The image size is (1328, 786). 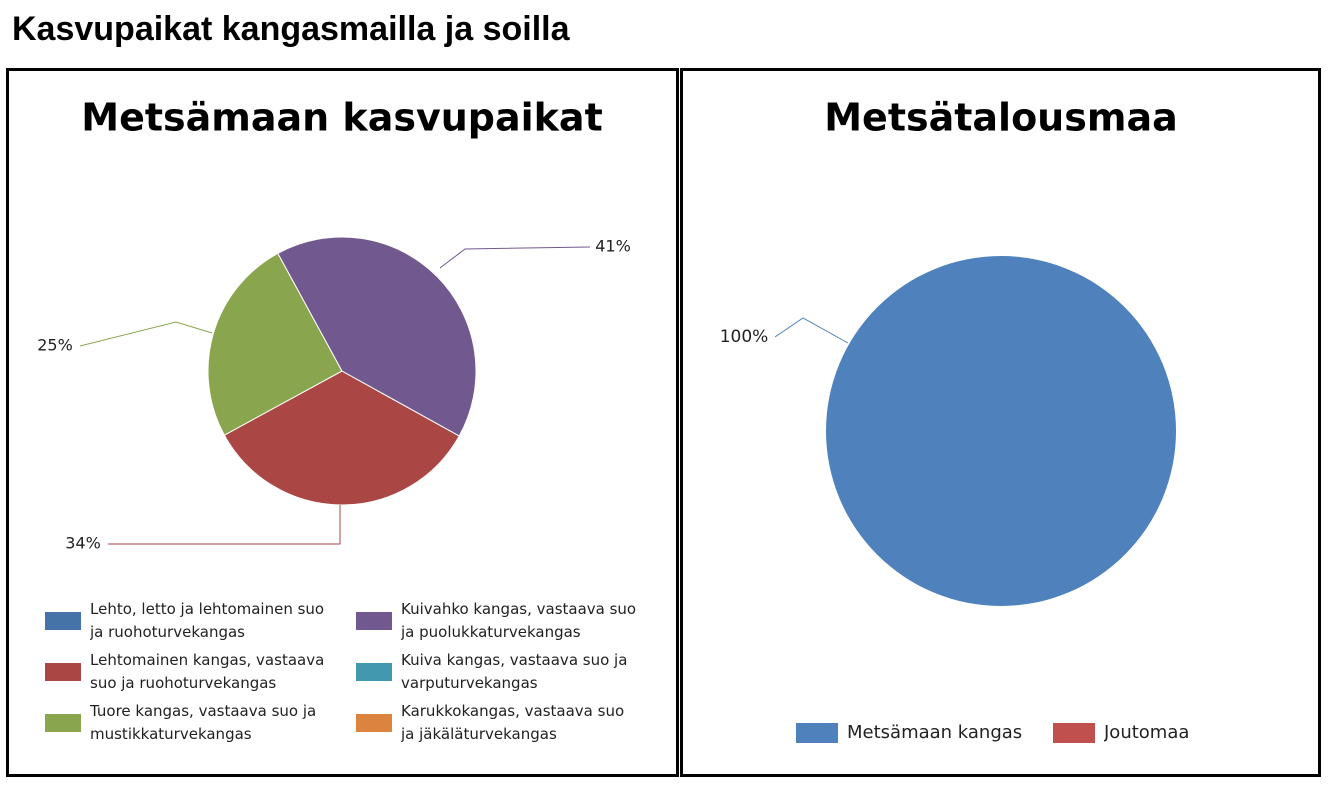 What do you see at coordinates (341, 118) in the screenshot?
I see `chart-title: Metsämaan kasvupaikat` at bounding box center [341, 118].